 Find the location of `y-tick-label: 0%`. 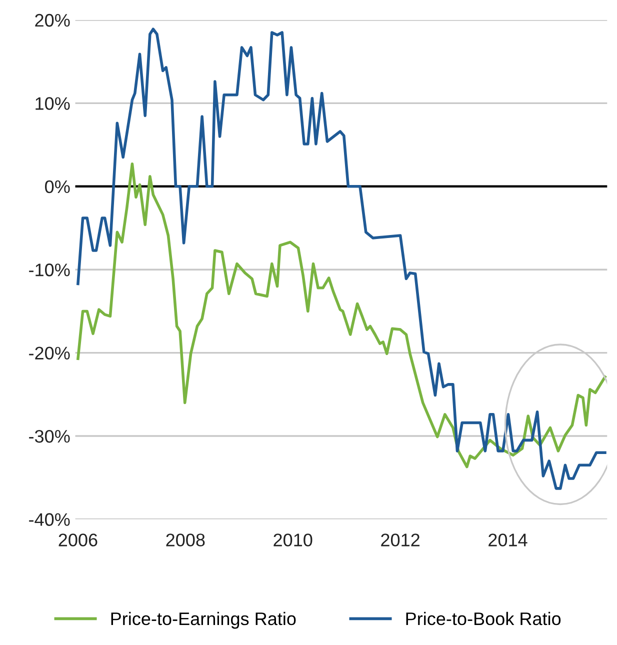

y-tick-label: 0% is located at coordinates (57, 187).